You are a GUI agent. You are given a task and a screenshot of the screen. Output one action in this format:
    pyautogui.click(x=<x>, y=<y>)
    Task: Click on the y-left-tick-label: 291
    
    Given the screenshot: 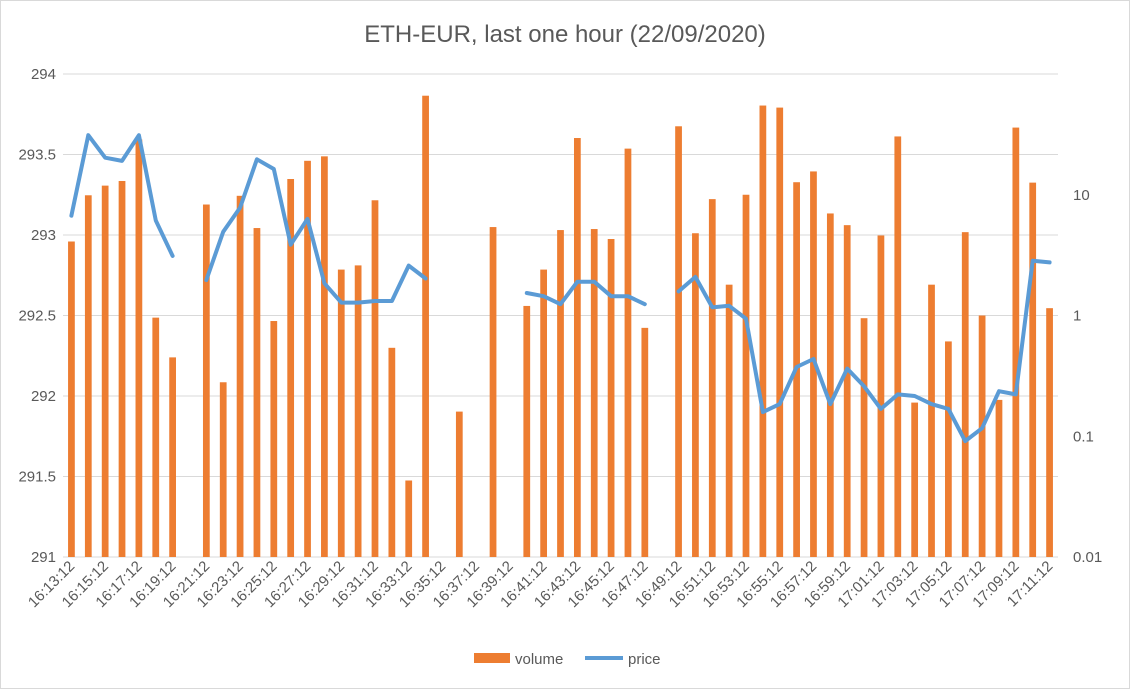 What is the action you would take?
    pyautogui.click(x=43, y=557)
    